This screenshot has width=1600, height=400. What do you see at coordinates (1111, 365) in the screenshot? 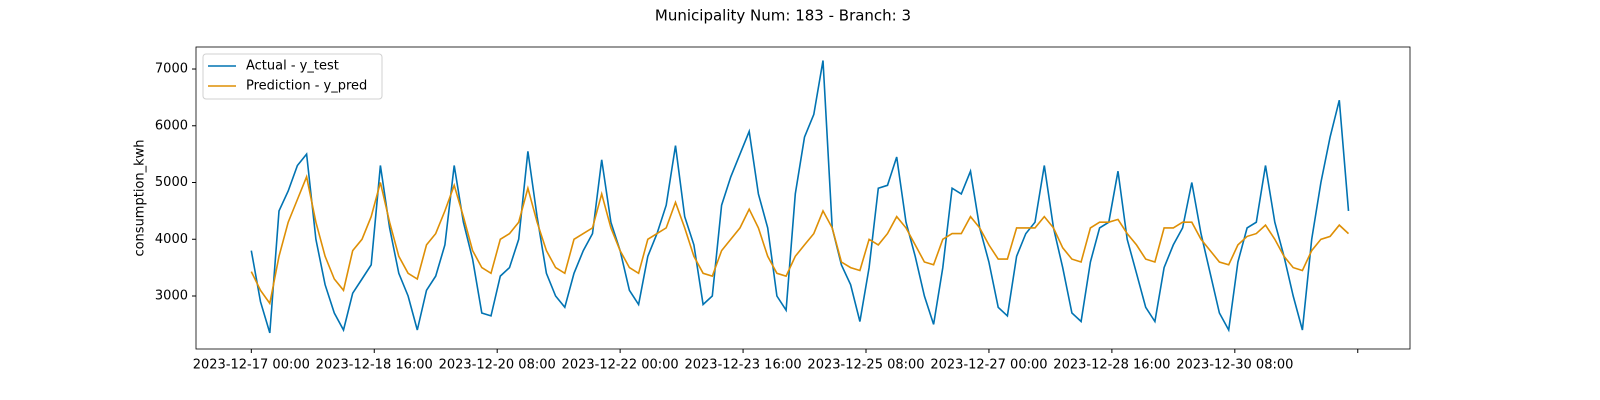
I see `x-tick-label: 2023-12-28 16:00` at bounding box center [1111, 365].